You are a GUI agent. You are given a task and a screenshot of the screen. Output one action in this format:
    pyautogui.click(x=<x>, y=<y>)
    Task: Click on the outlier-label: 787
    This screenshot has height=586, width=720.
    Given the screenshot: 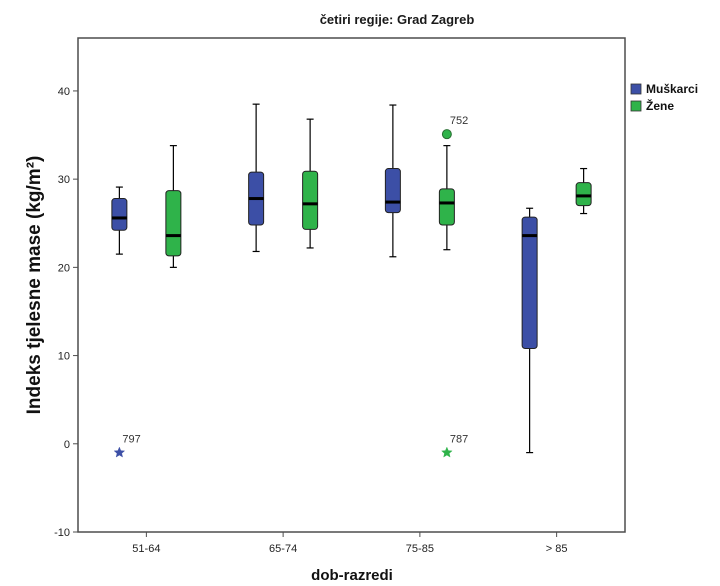 What is the action you would take?
    pyautogui.click(x=459, y=440)
    